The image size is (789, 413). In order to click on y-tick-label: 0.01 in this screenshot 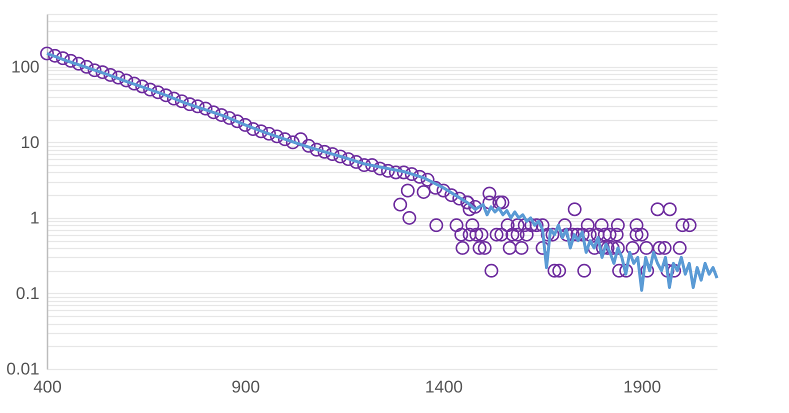, I will do `click(23, 369)`.